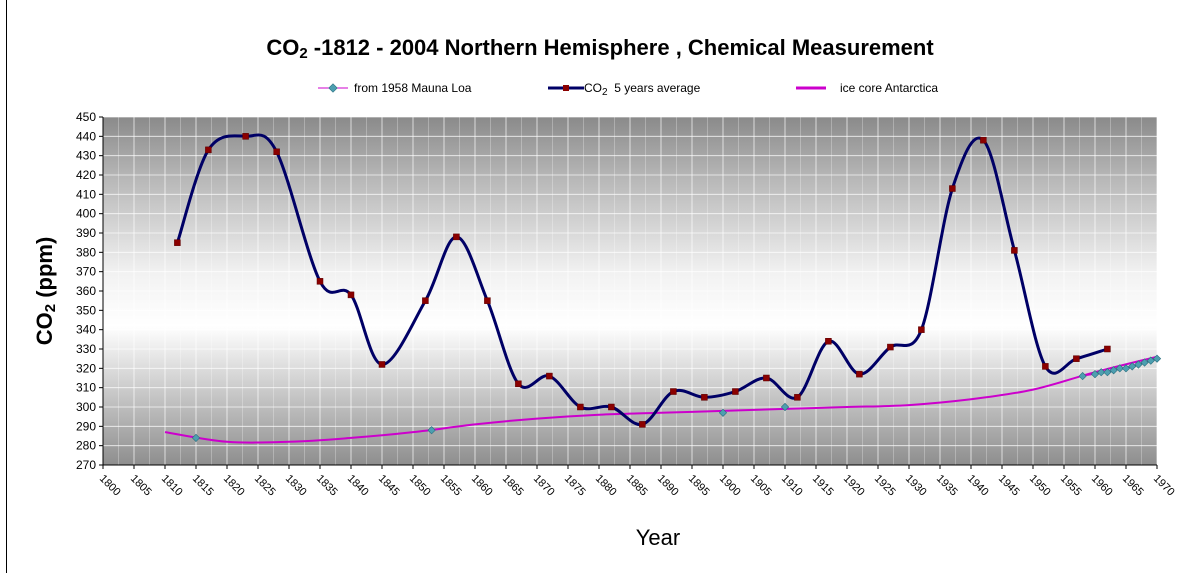 The image size is (1201, 573). What do you see at coordinates (86, 349) in the screenshot?
I see `y-tick-label: 330` at bounding box center [86, 349].